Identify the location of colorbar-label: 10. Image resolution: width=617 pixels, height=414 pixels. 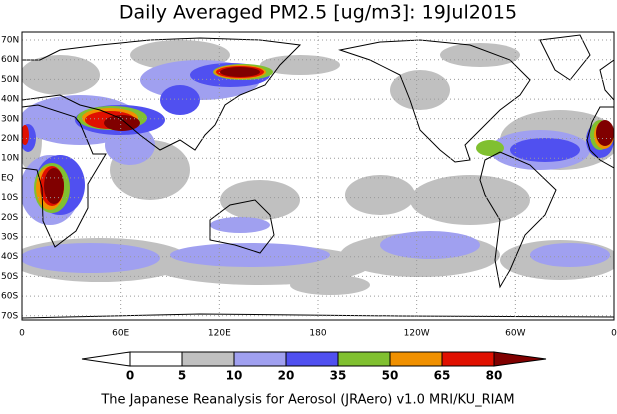
(234, 376).